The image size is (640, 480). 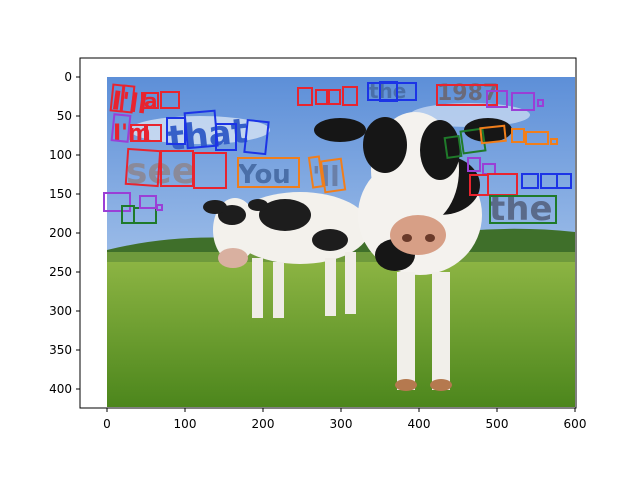 What do you see at coordinates (68, 77) in the screenshot?
I see `y-tick-label: 0` at bounding box center [68, 77].